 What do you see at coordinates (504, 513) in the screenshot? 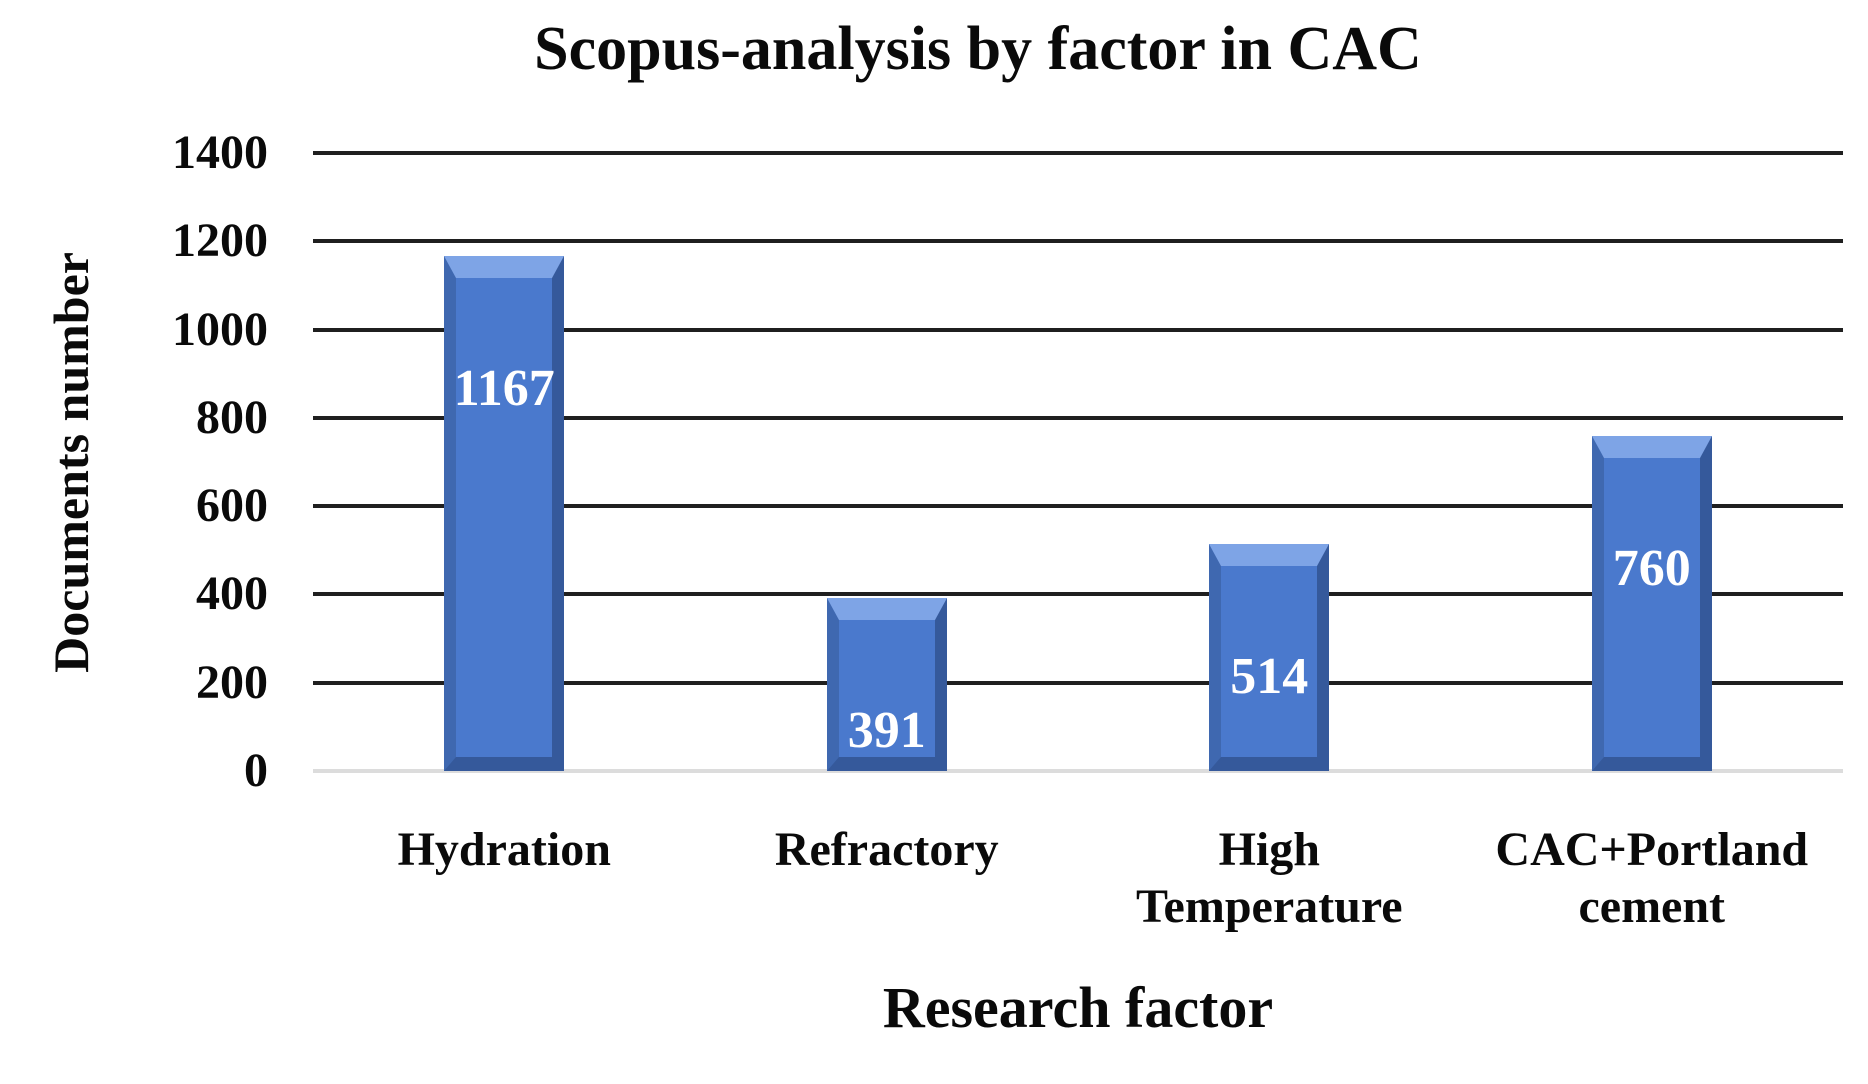
I see `bar-hydration: 1167` at bounding box center [504, 513].